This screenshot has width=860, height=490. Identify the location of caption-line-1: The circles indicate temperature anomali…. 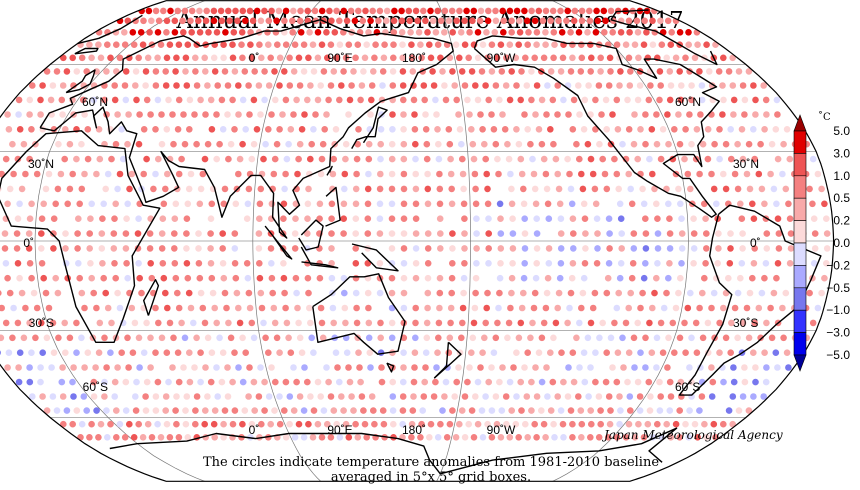
(431, 462).